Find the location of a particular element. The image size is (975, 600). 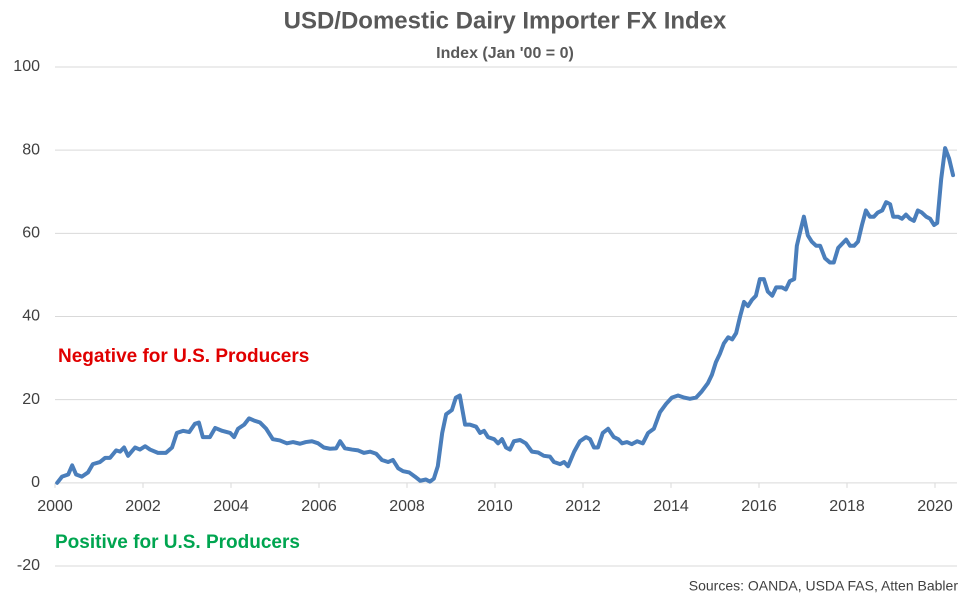

chart-subtitle: Index (Jan '00 = 0) is located at coordinates (505, 53).